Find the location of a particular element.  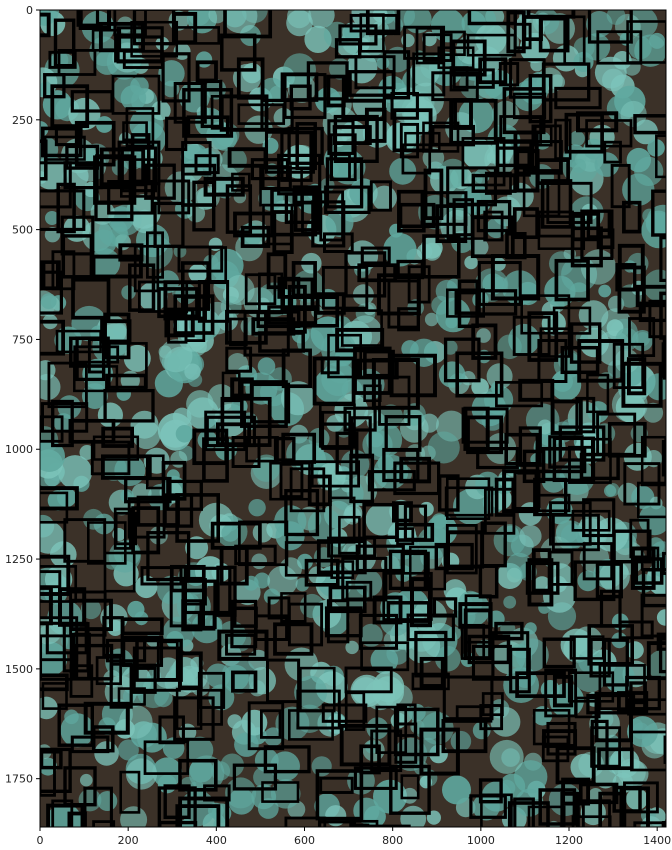

x-tick-label: 200 is located at coordinates (128, 840).